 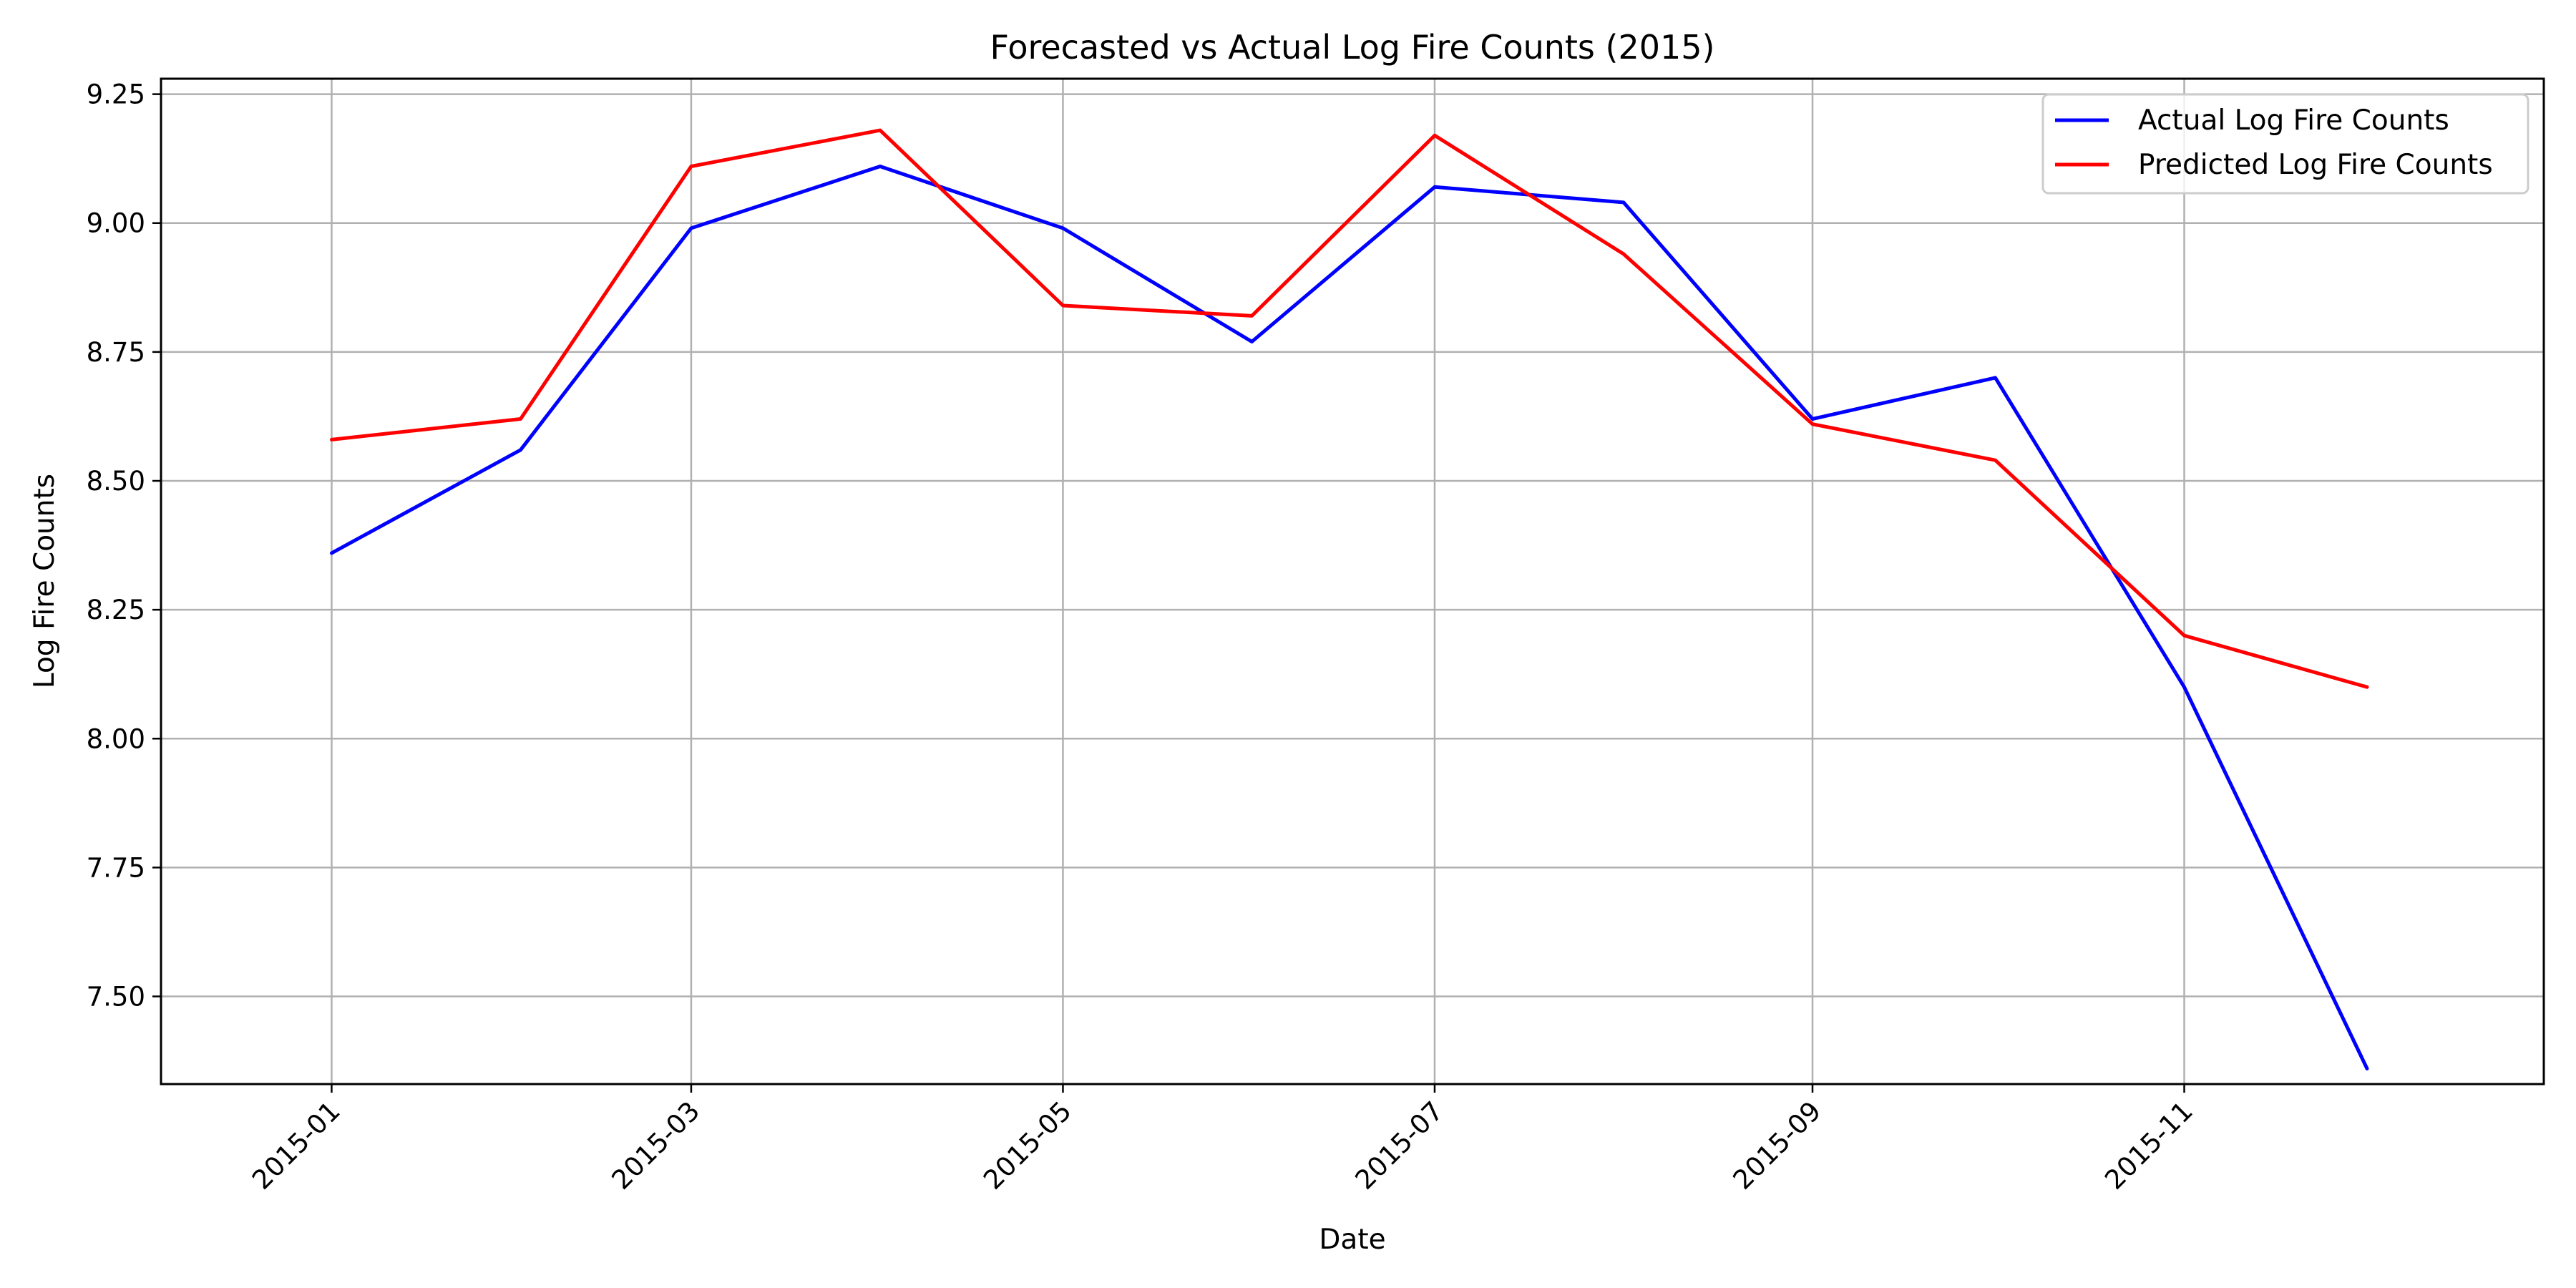 What do you see at coordinates (124, 546) in the screenshot?
I see `y-axis: 7.50 7.75 8.00 8.25 8.50 8.75 9.00 9.25` at bounding box center [124, 546].